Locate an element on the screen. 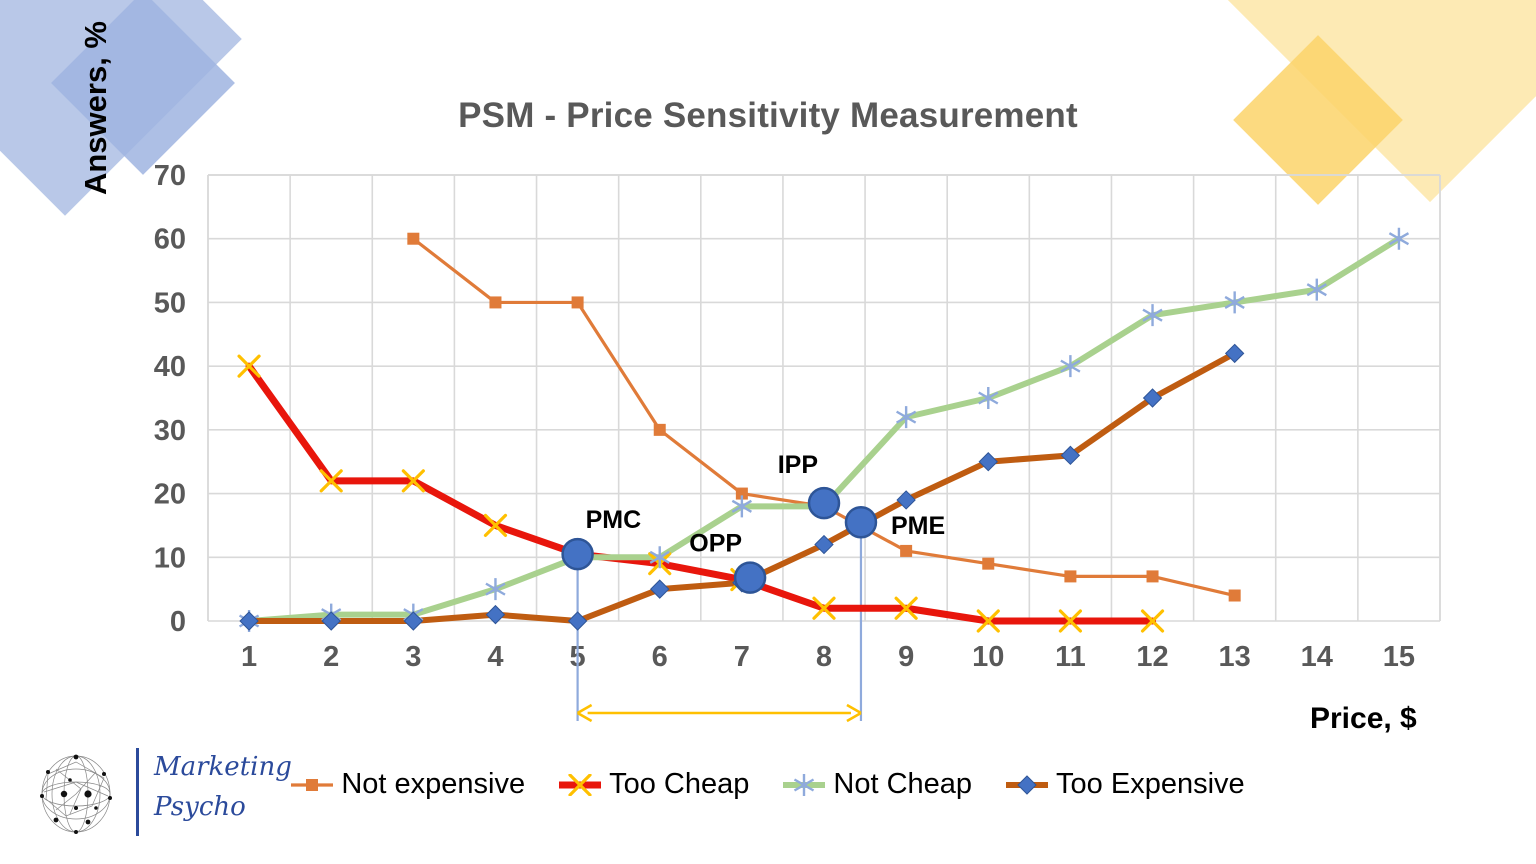 The height and width of the screenshot is (864, 1536). legend-marker-square-icon is located at coordinates (312, 785).